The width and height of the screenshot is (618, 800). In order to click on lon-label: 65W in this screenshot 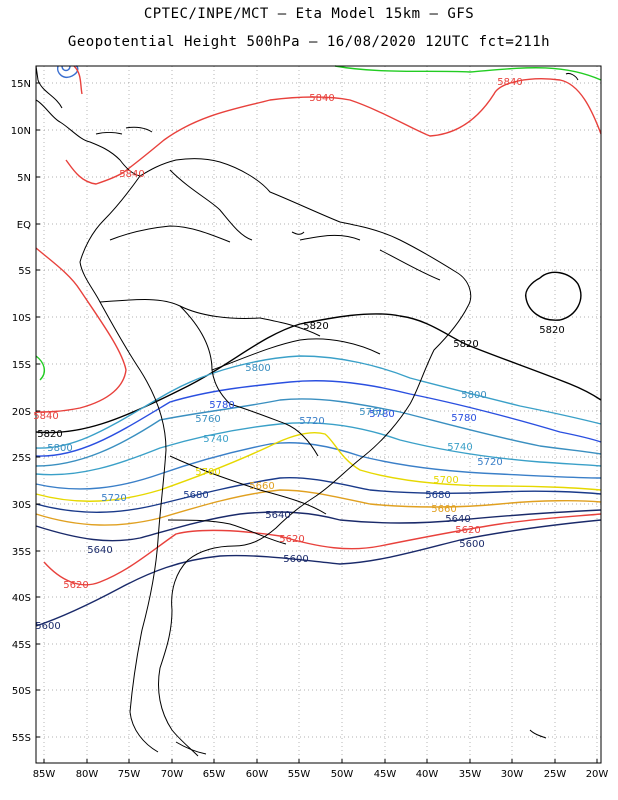, I will do `click(214, 774)`.